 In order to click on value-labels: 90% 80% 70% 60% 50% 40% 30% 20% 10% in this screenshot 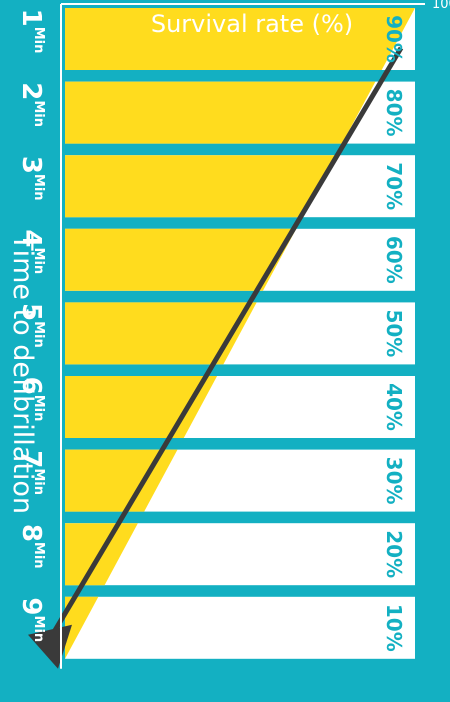, I will do `click(394, 333)`.